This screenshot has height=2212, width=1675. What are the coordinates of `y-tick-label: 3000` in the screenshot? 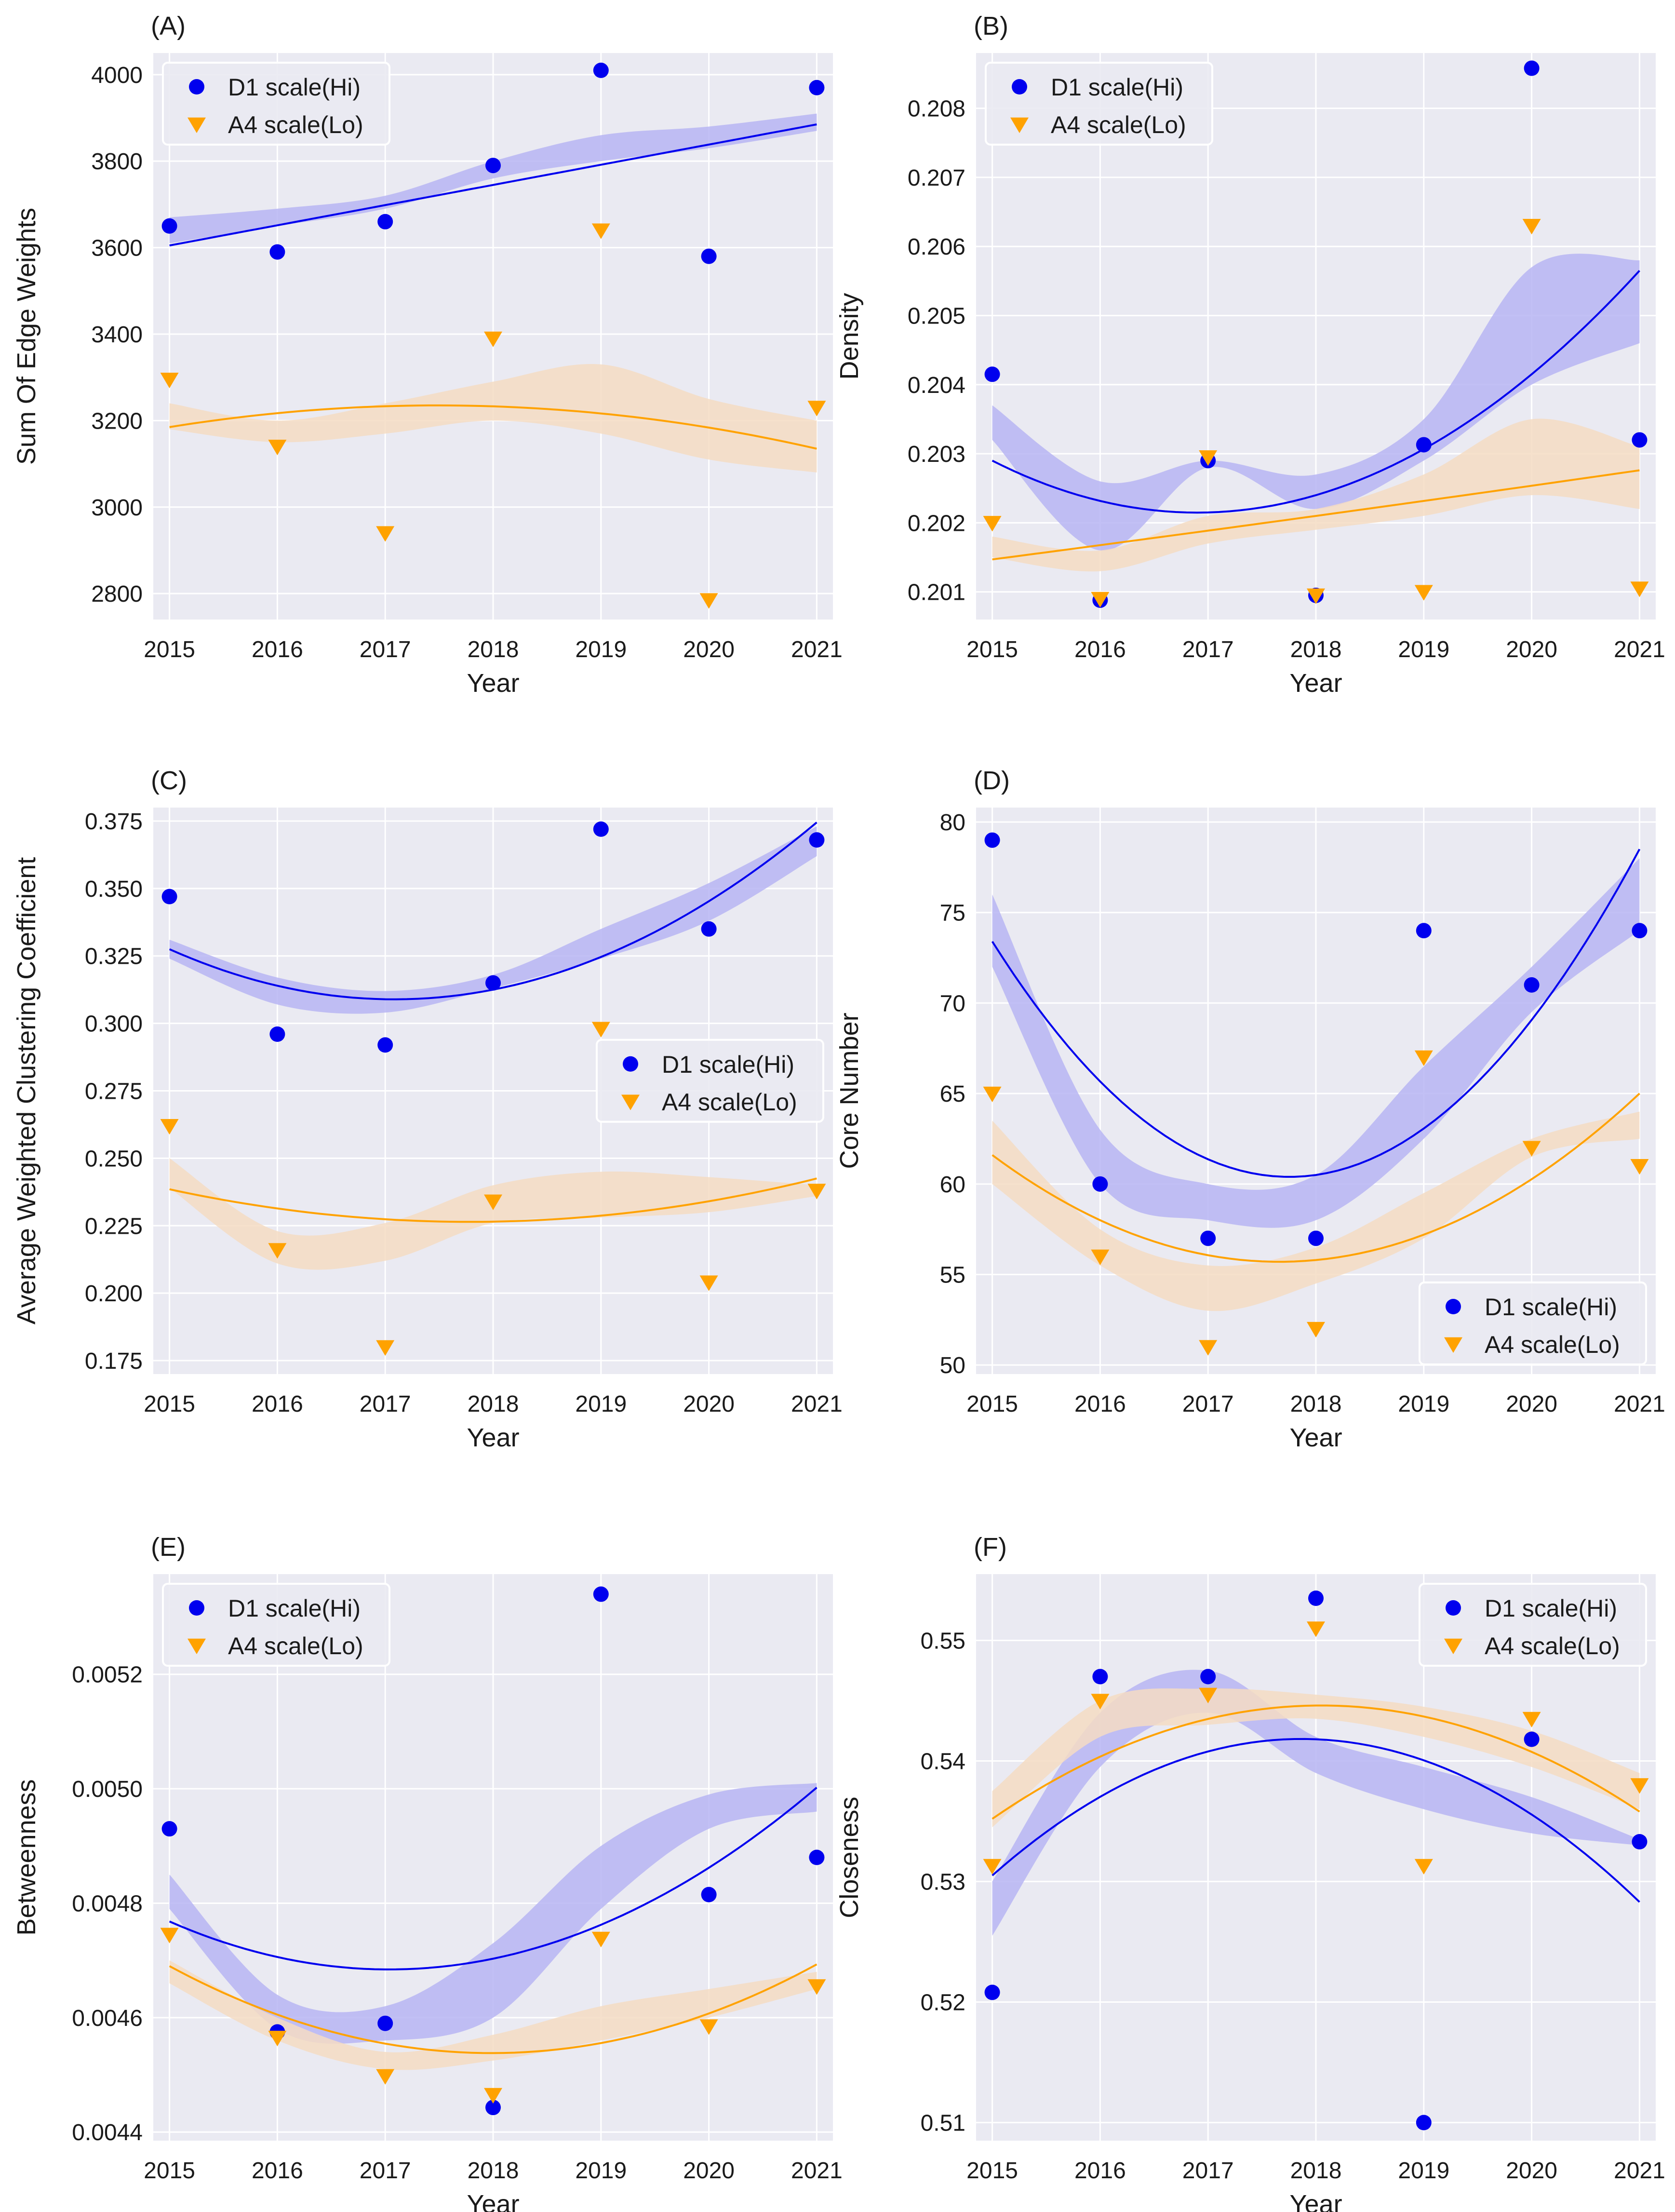 It's located at (117, 508).